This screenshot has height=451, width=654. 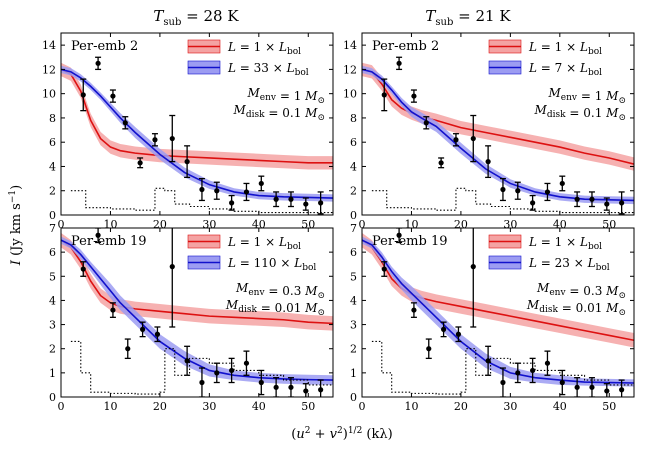 I want to click on y-tick-label: 7, so click(x=353, y=228).